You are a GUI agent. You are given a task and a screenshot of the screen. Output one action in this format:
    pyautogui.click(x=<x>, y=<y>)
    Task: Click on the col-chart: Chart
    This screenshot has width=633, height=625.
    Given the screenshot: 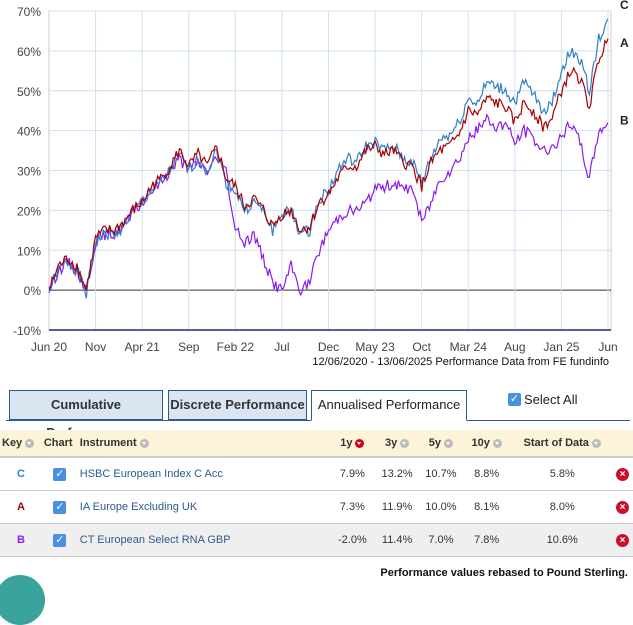 What is the action you would take?
    pyautogui.click(x=59, y=444)
    